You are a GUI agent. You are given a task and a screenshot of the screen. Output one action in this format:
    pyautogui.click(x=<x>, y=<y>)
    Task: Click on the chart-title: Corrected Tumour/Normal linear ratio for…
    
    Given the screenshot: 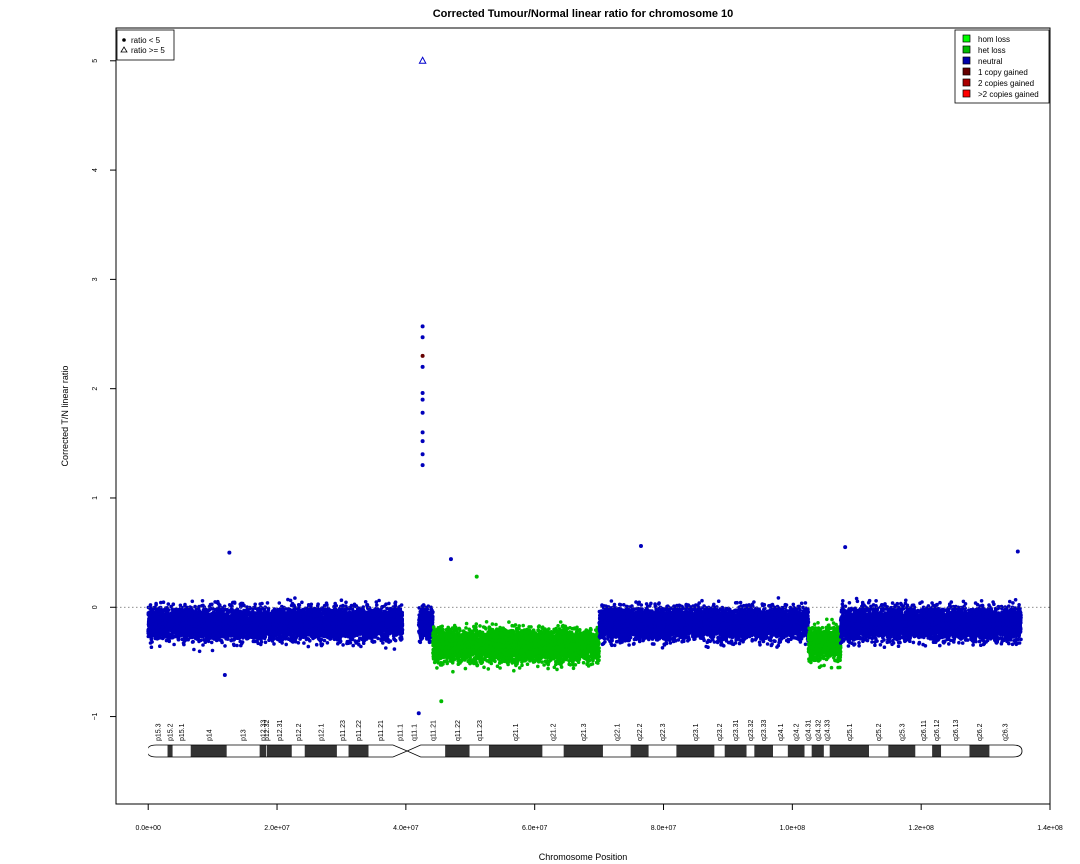 What is the action you would take?
    pyautogui.click(x=583, y=14)
    